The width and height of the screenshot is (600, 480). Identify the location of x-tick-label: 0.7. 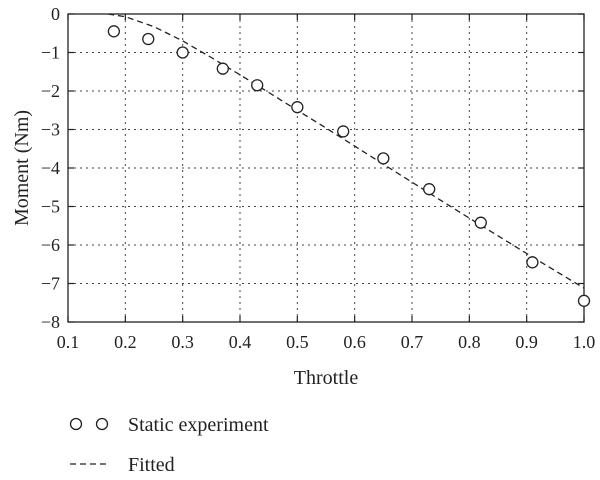
(412, 342).